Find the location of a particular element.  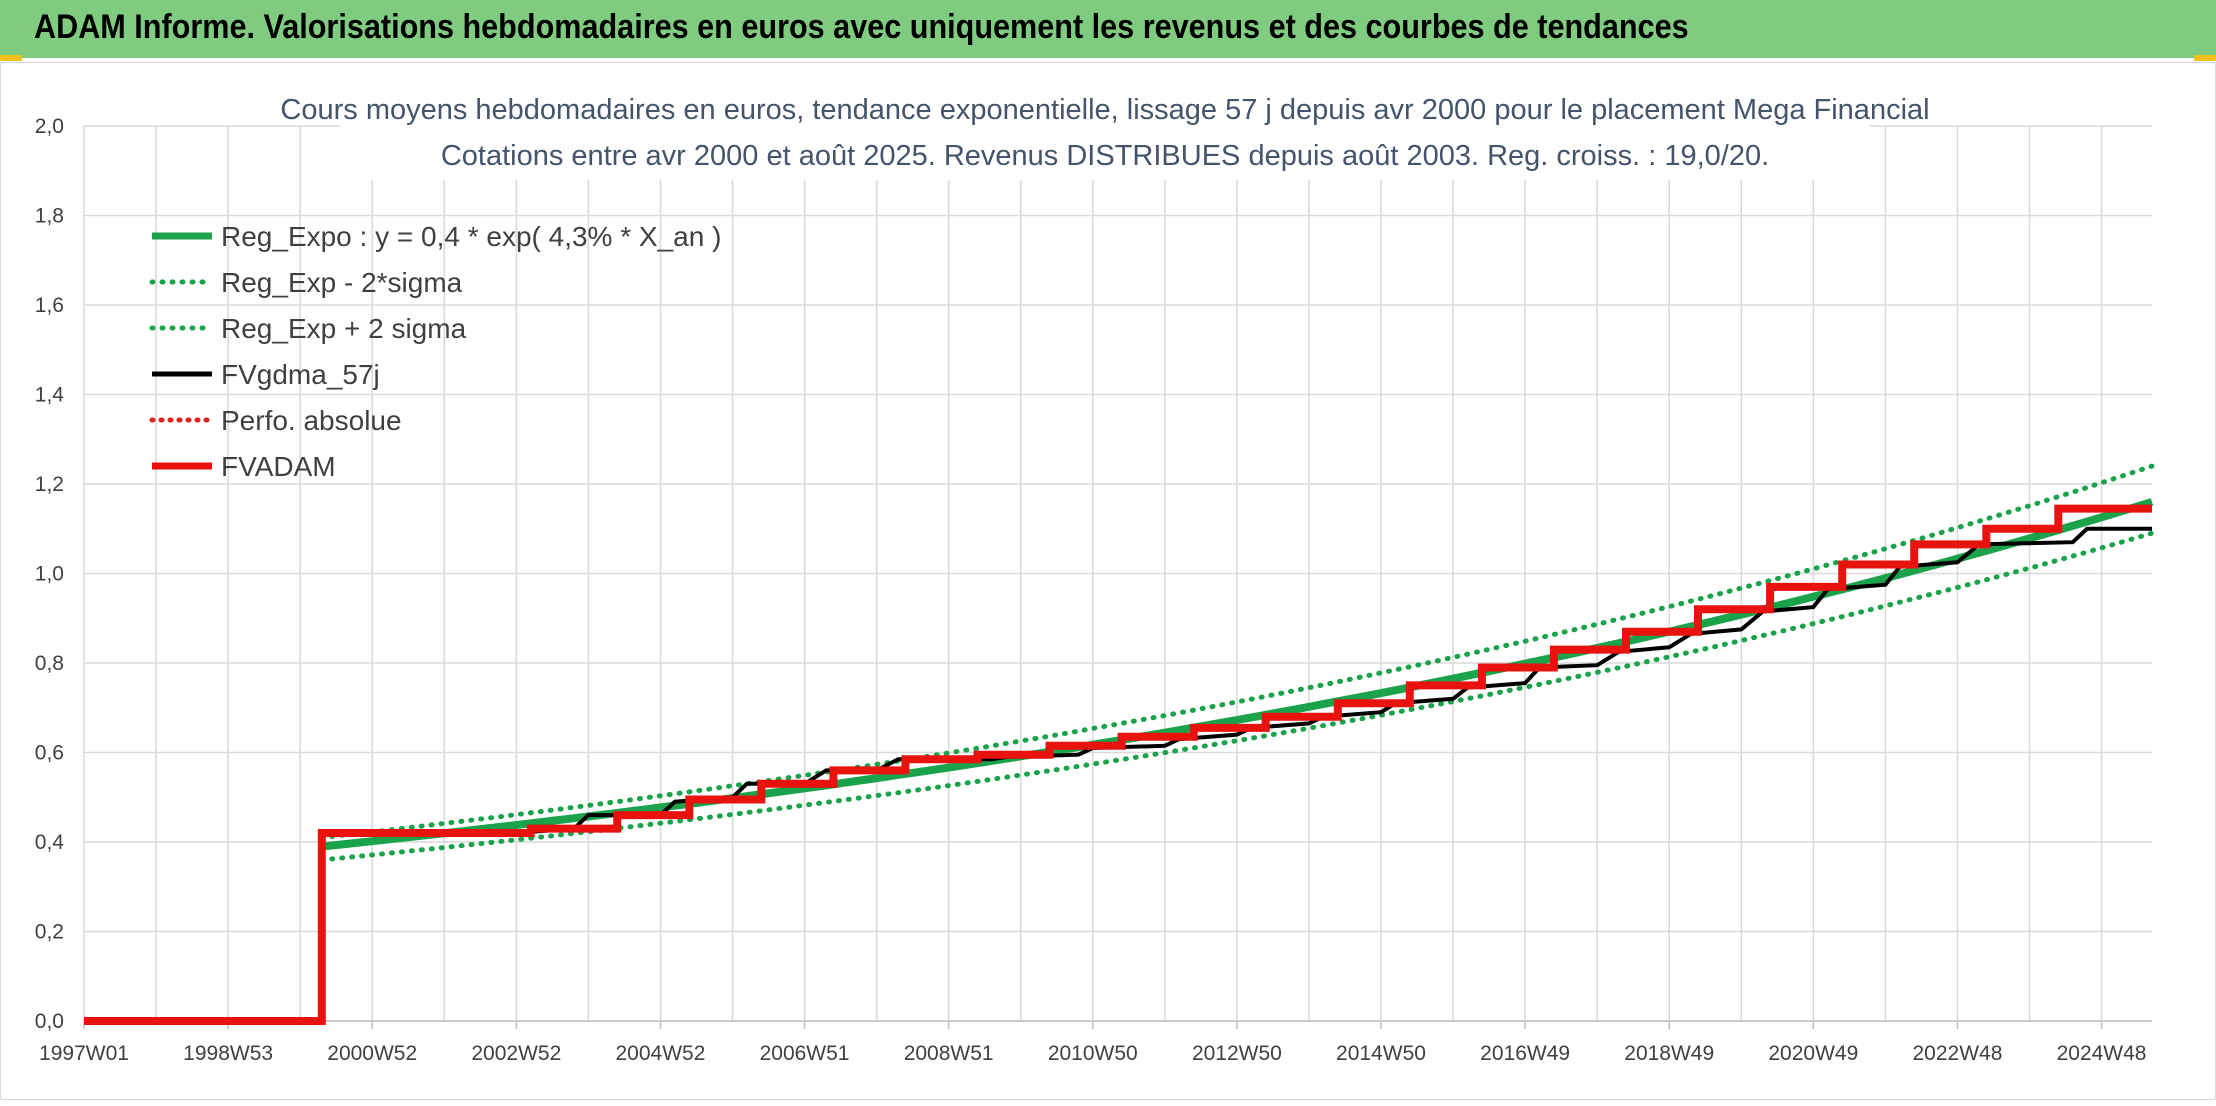

x-tick-label: 2022W48 is located at coordinates (1957, 1053).